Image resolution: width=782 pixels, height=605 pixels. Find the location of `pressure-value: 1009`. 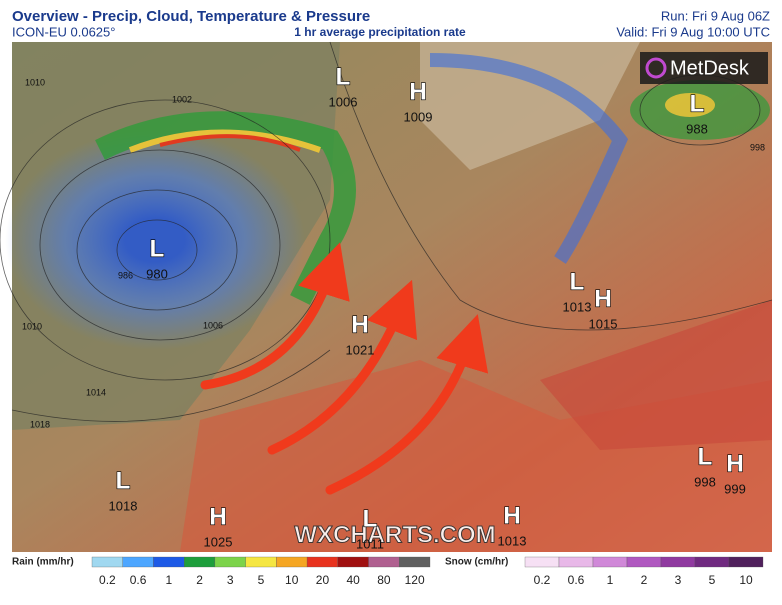

pressure-value: 1009 is located at coordinates (418, 116).